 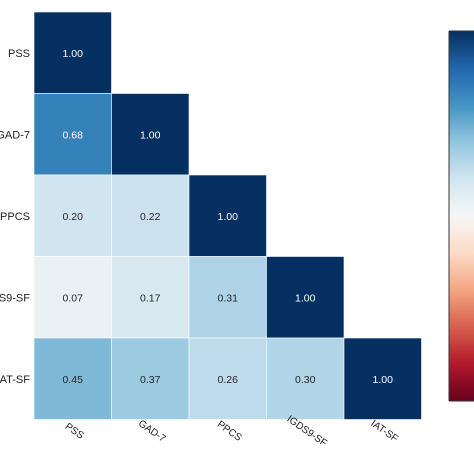 What do you see at coordinates (73, 298) in the screenshot?
I see `cell-value-label: 0.07` at bounding box center [73, 298].